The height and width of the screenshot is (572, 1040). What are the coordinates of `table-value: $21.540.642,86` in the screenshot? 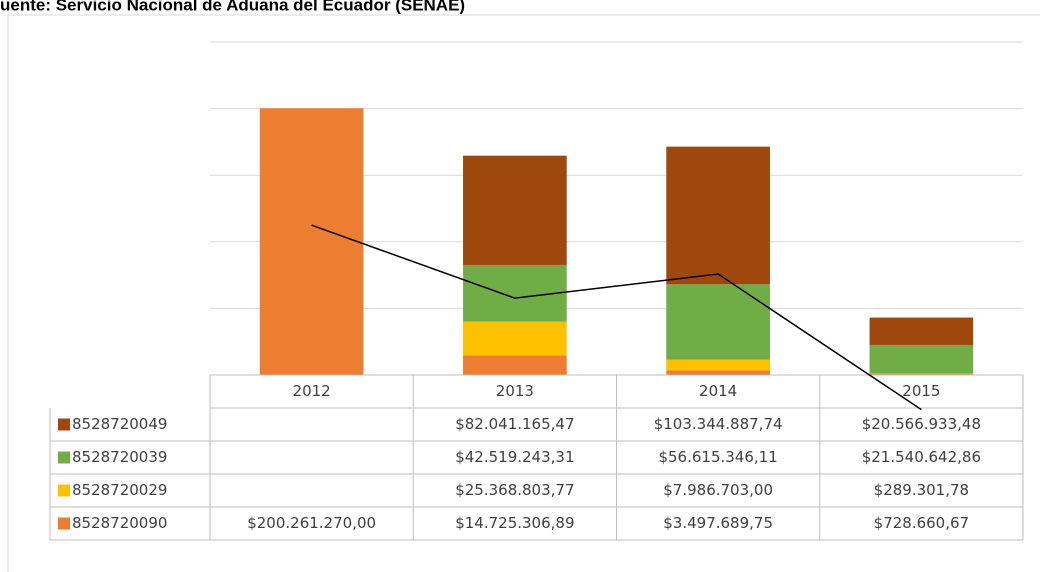 It's located at (921, 457).